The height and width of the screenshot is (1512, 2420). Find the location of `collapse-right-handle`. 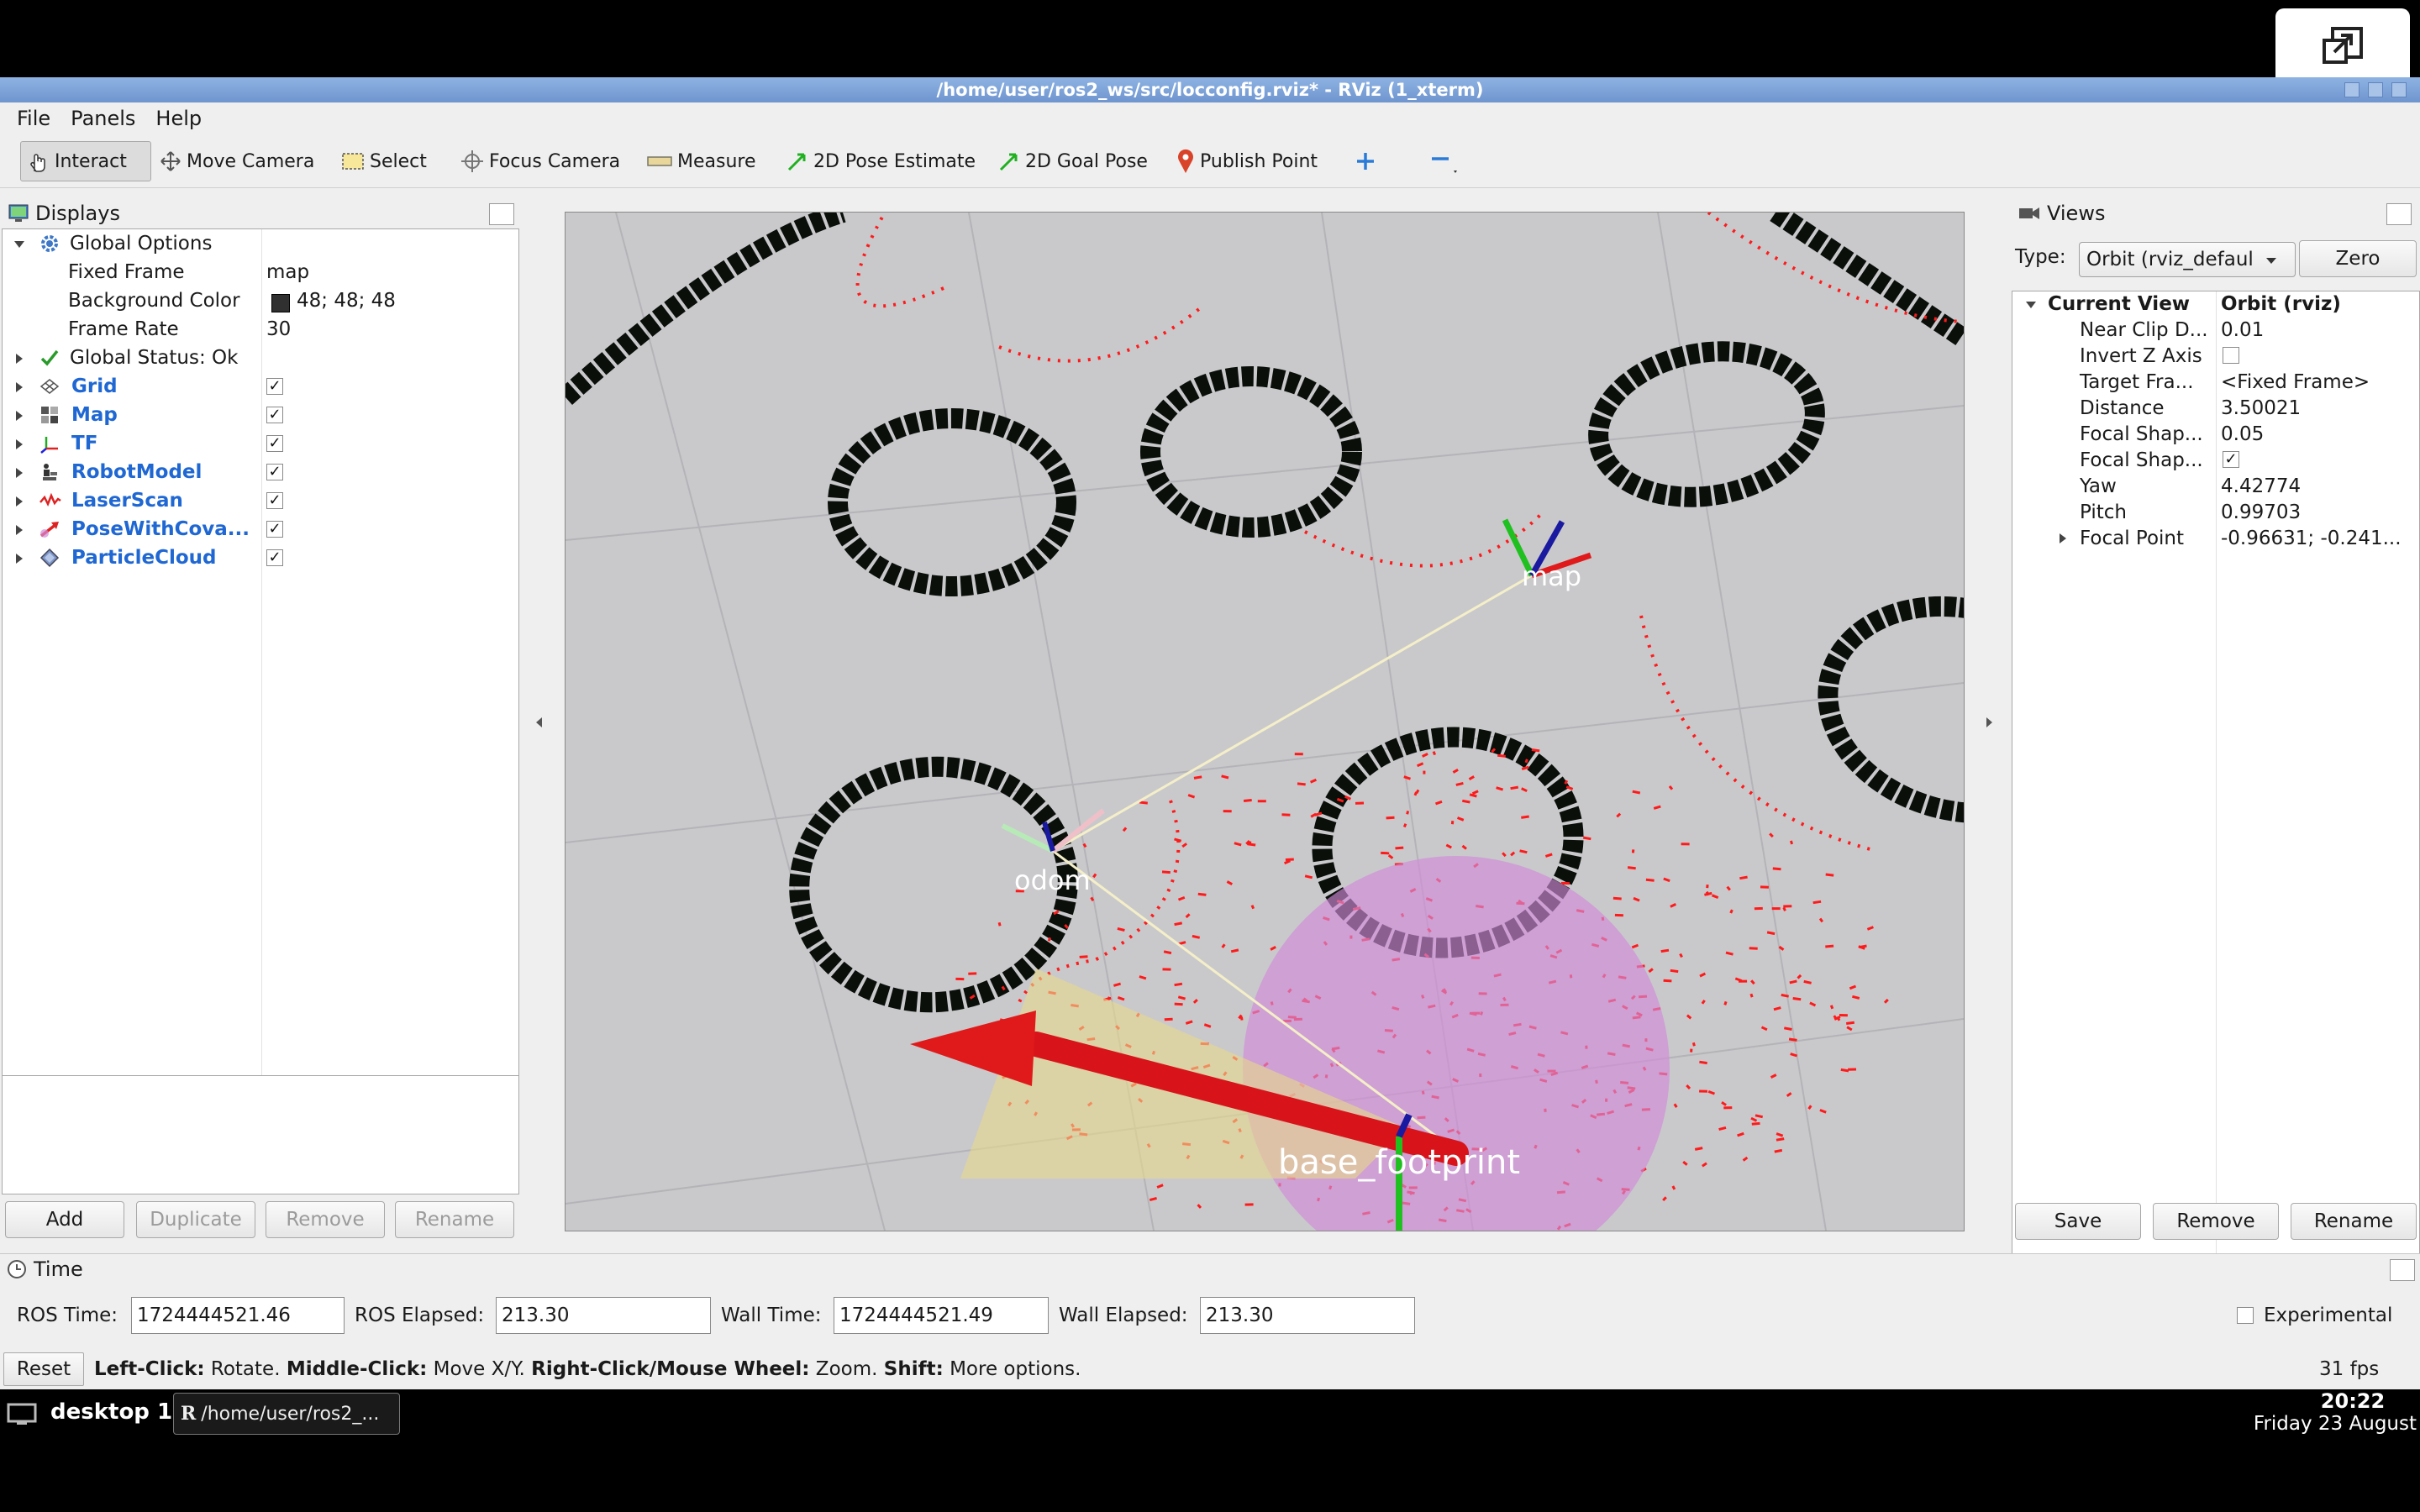

collapse-right-handle is located at coordinates (1989, 722).